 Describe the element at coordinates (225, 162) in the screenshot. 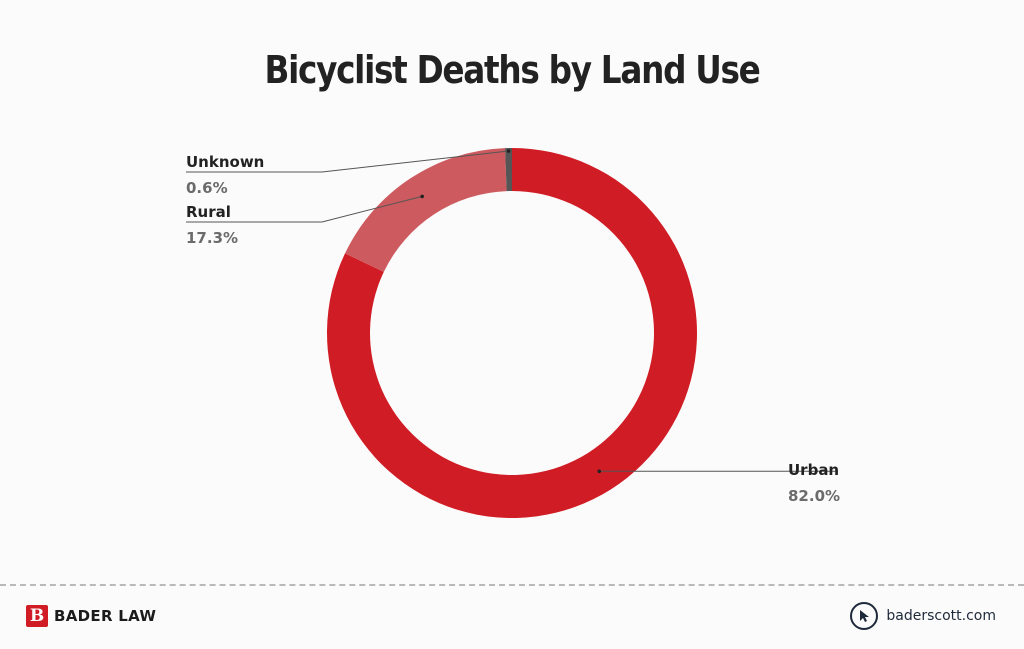

I see `slice-label-unknown: Unknown` at that location.